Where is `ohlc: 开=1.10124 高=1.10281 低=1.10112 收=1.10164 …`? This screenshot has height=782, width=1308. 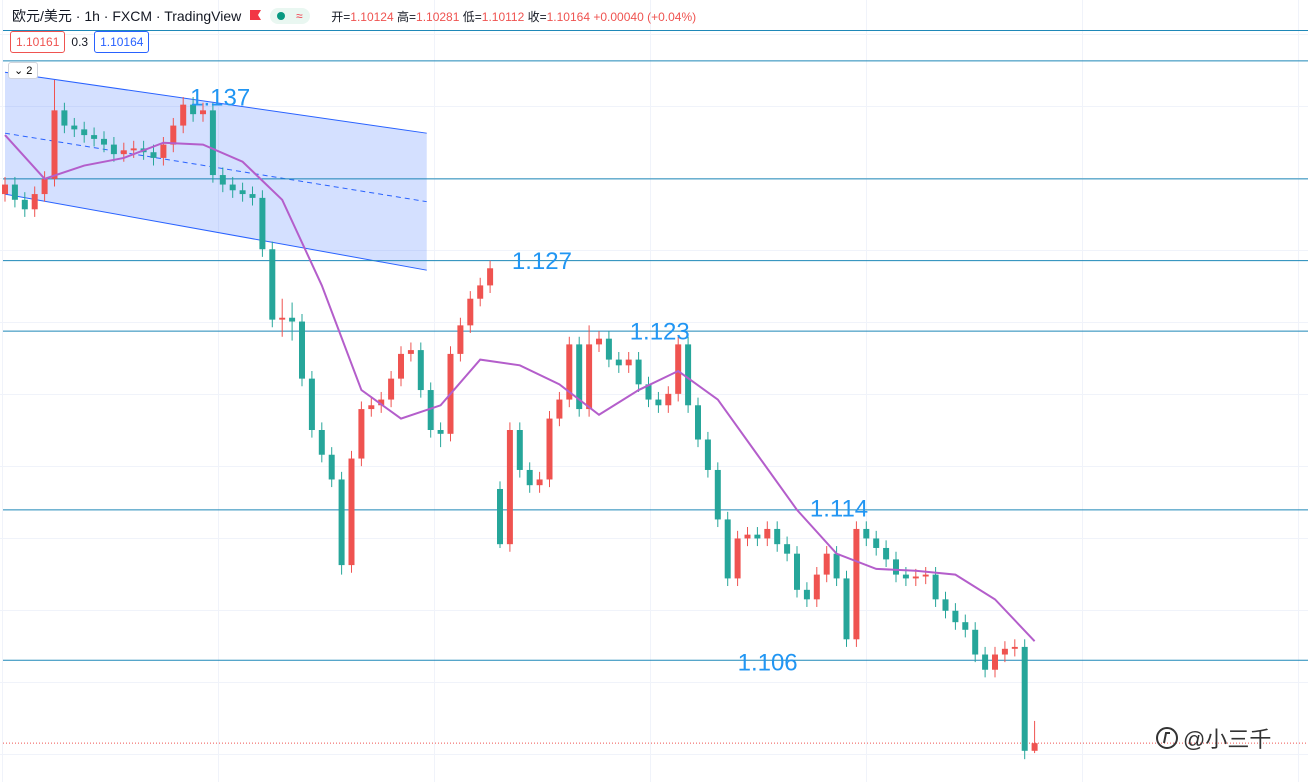 ohlc: 开=1.10124 高=1.10281 低=1.10112 收=1.10164 … is located at coordinates (513, 16).